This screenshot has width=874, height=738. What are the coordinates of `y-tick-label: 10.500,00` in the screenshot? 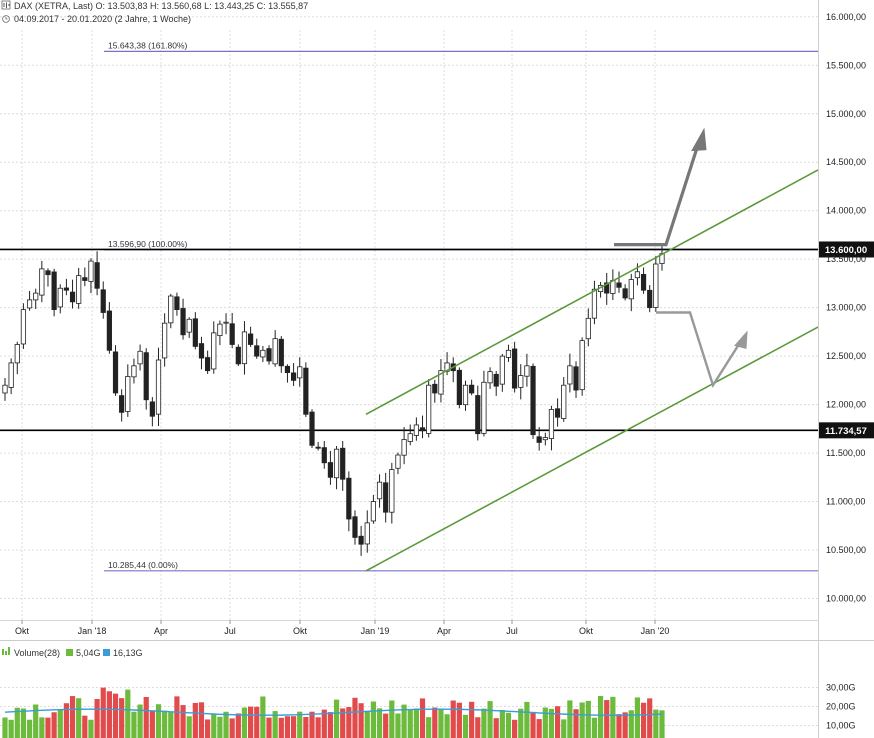 It's located at (846, 550).